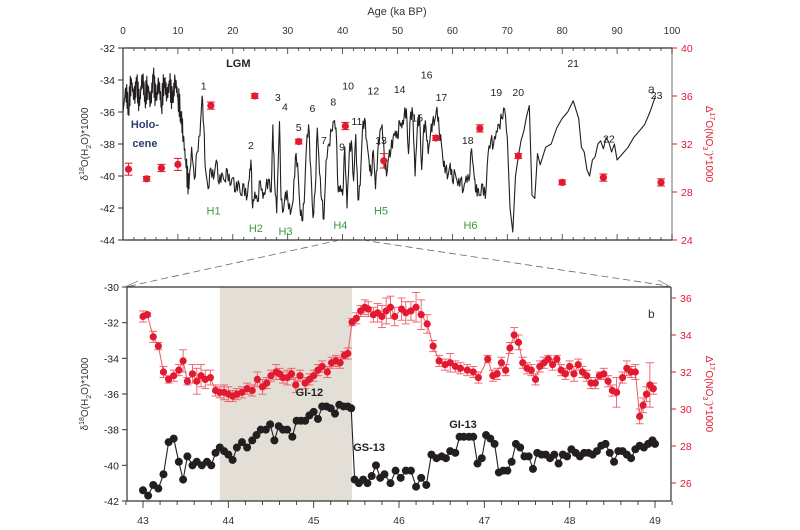 The height and width of the screenshot is (530, 800). I want to click on y2-tick-label: 32, so click(686, 373).